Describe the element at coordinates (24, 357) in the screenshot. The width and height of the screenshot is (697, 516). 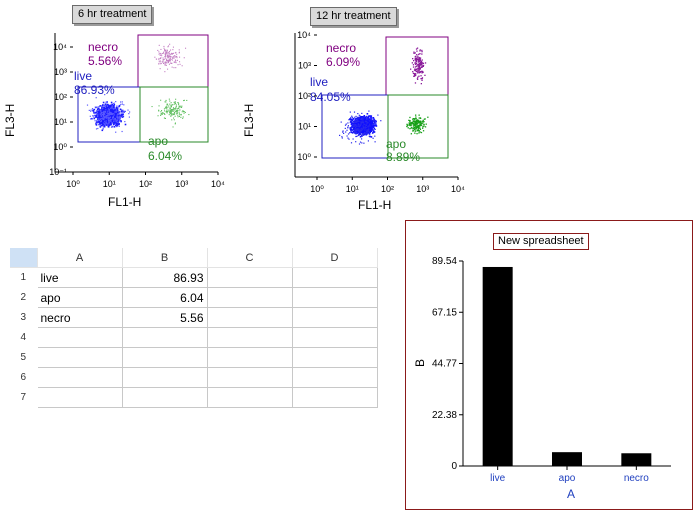
I see `row-header: 5` at that location.